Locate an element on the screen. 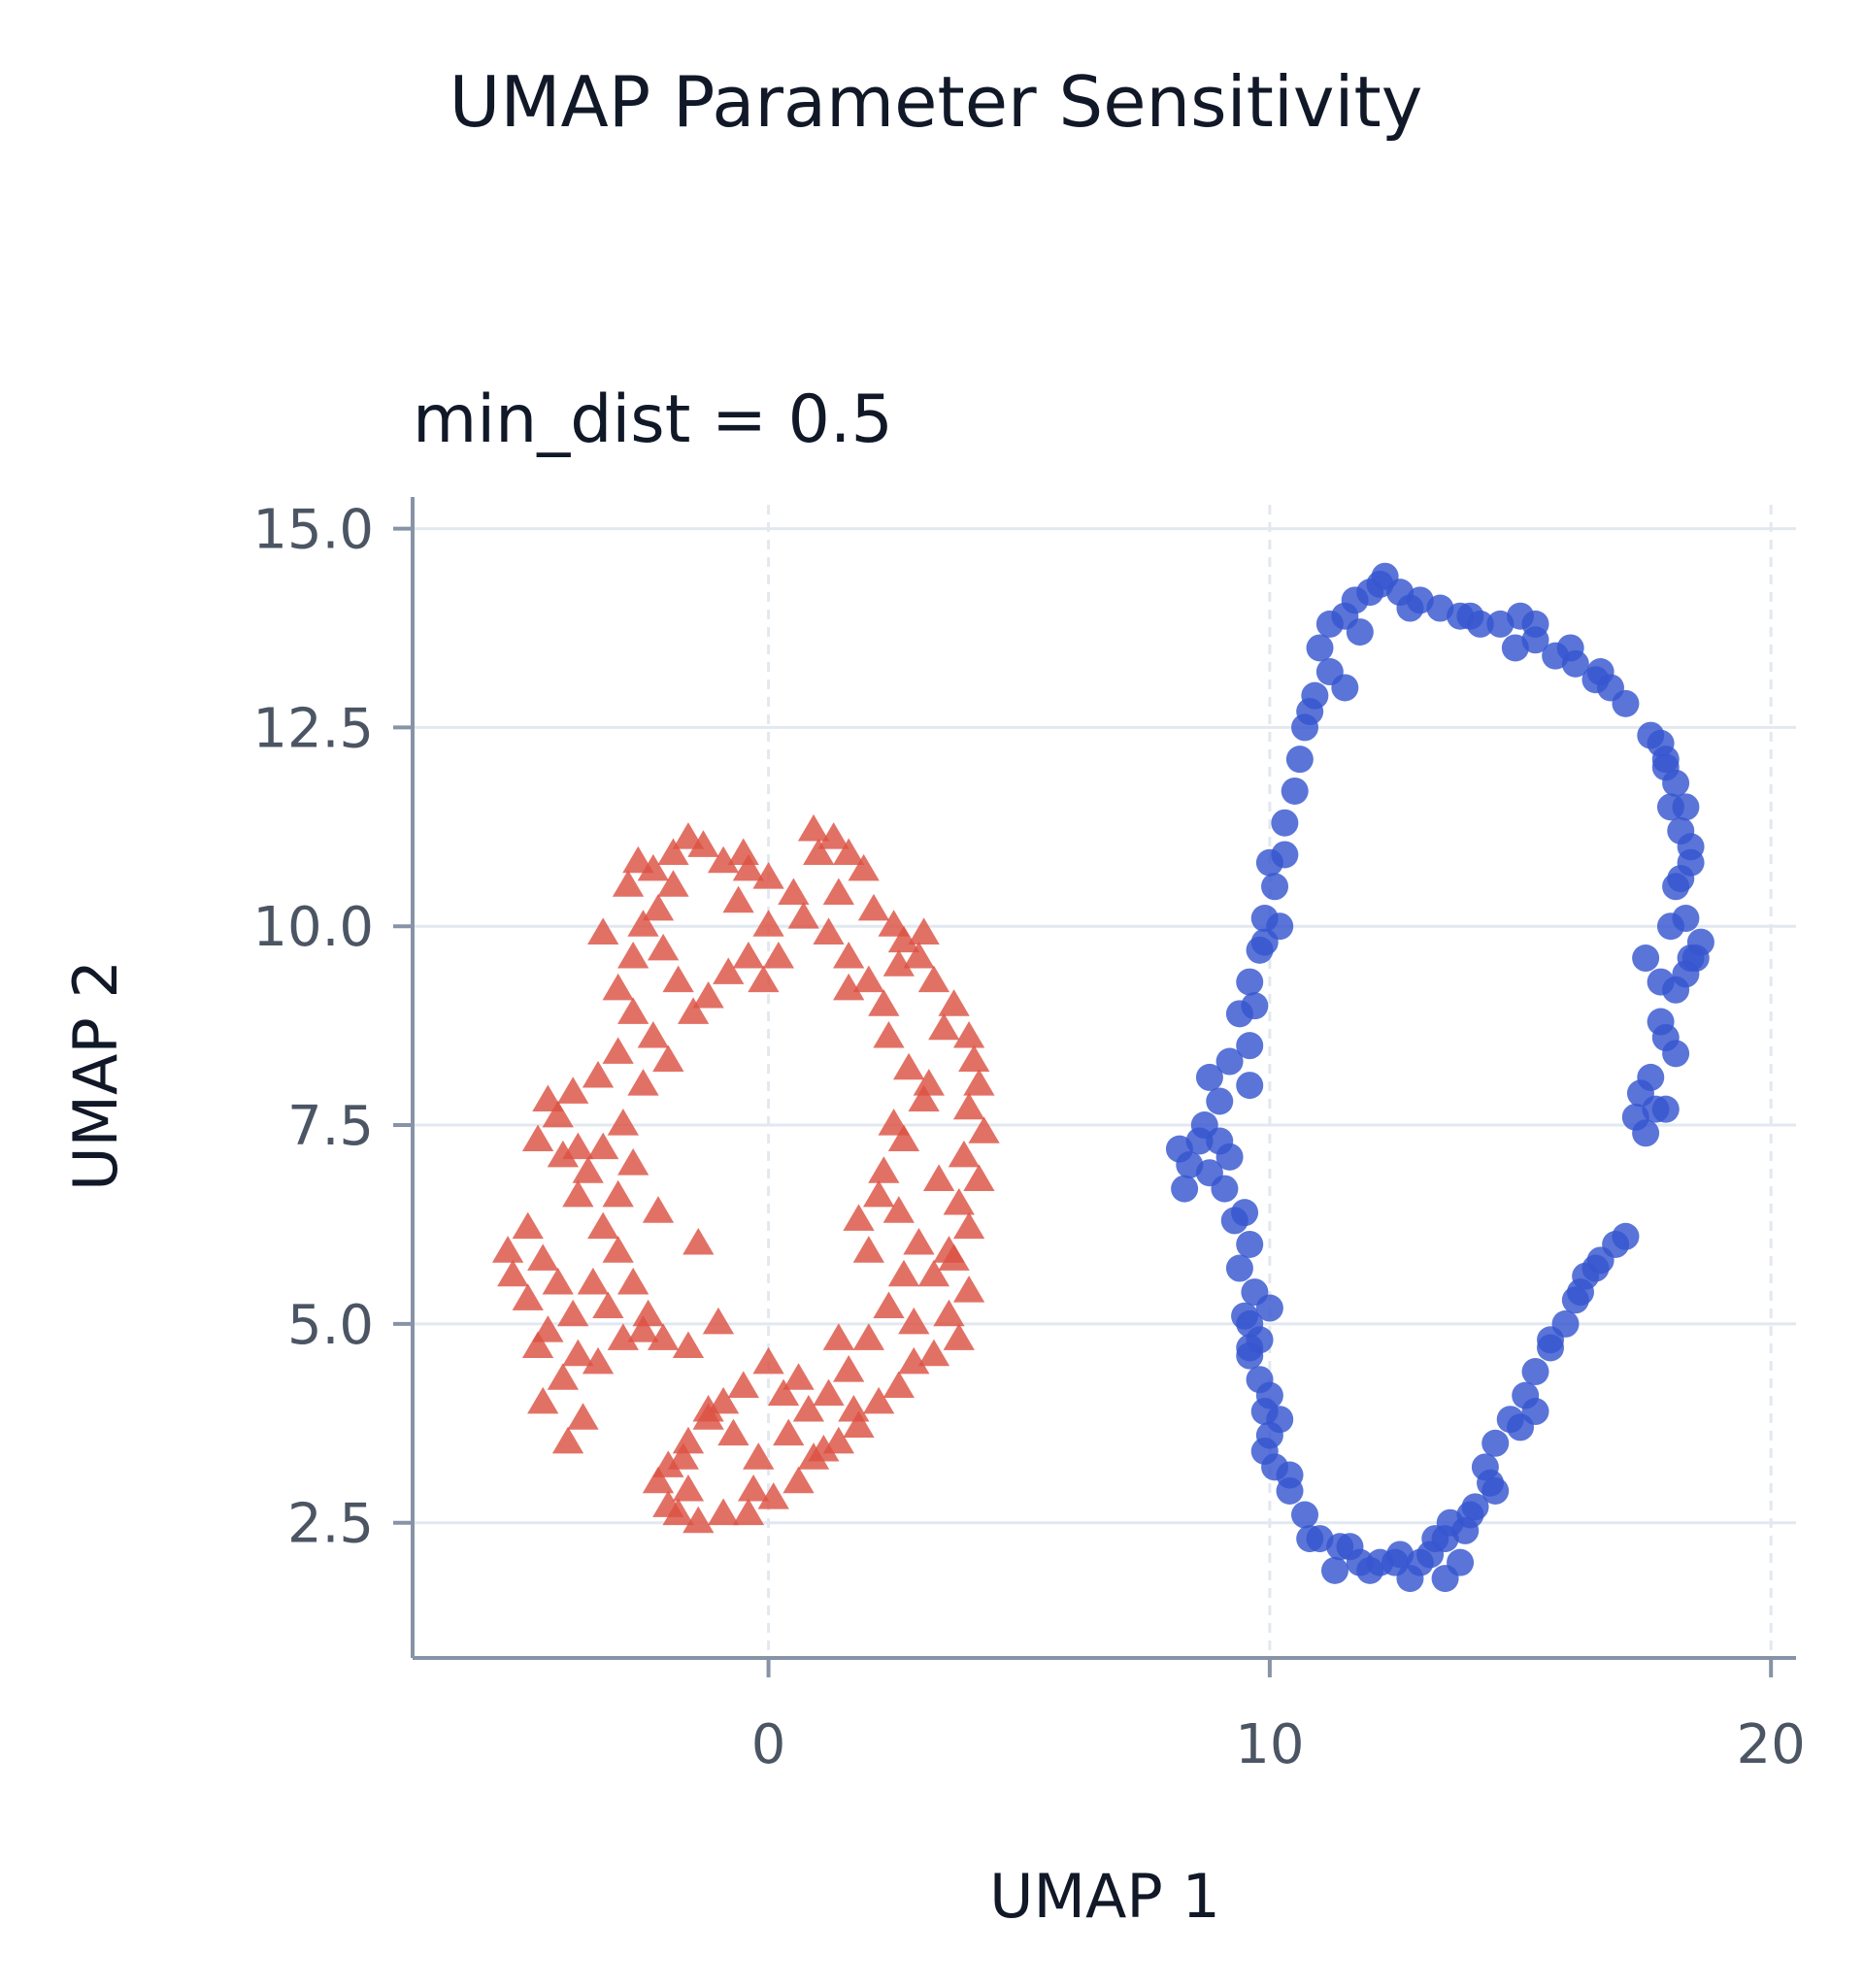 Image resolution: width=1864 pixels, height=1988 pixels. x-tick-label: 10 is located at coordinates (1269, 1744).